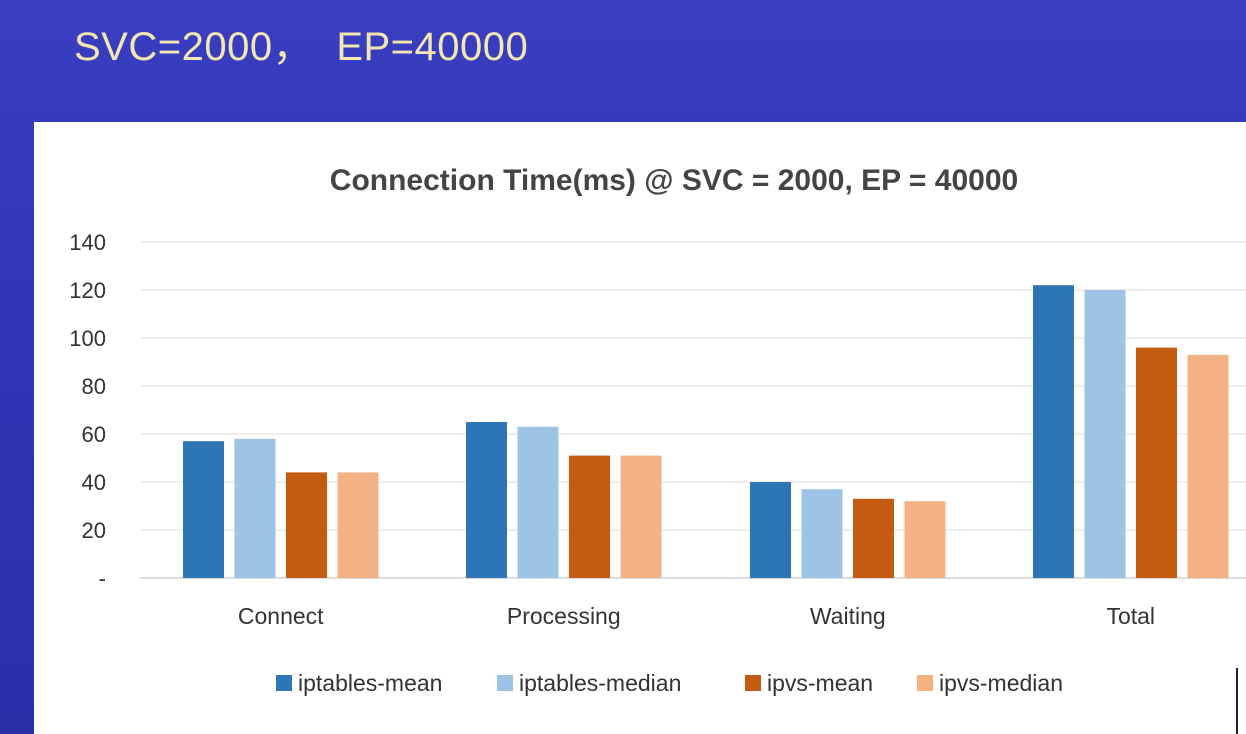 Image resolution: width=1246 pixels, height=734 pixels. I want to click on y-tick-label: 60, so click(94, 434).